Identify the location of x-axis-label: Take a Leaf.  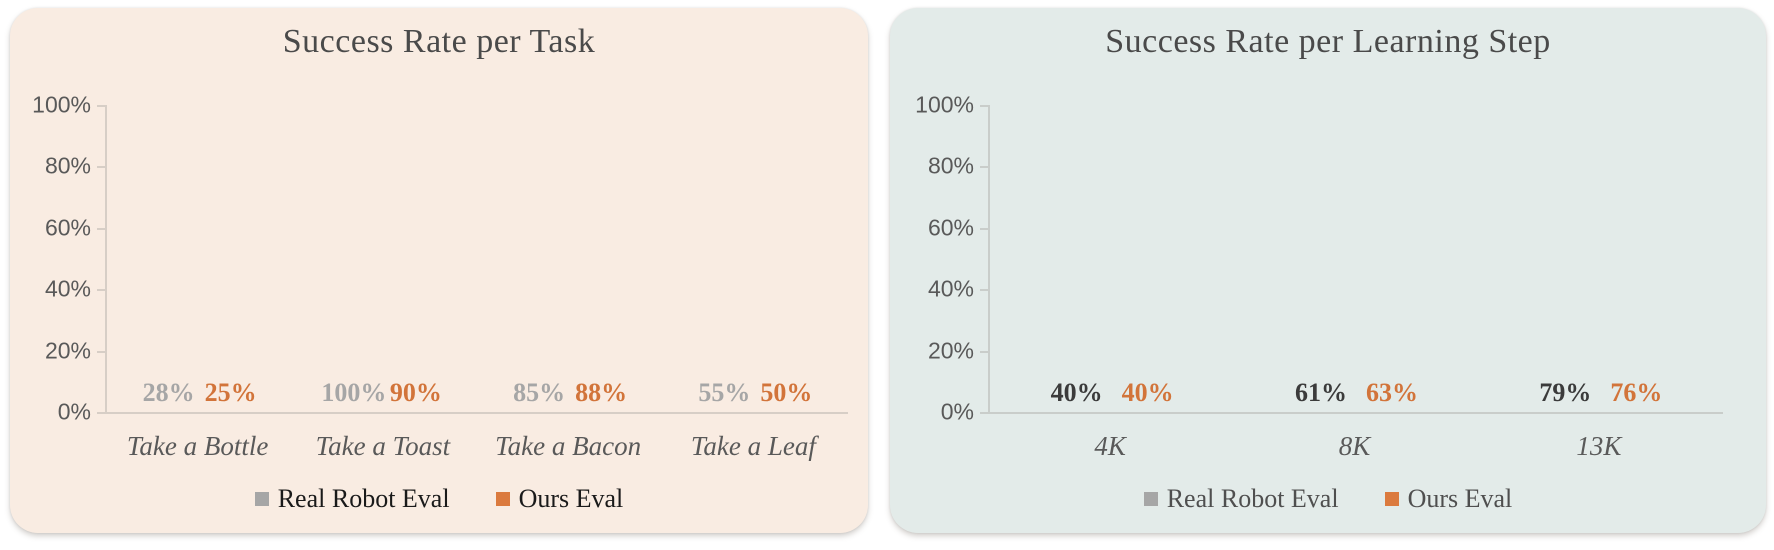
(753, 446).